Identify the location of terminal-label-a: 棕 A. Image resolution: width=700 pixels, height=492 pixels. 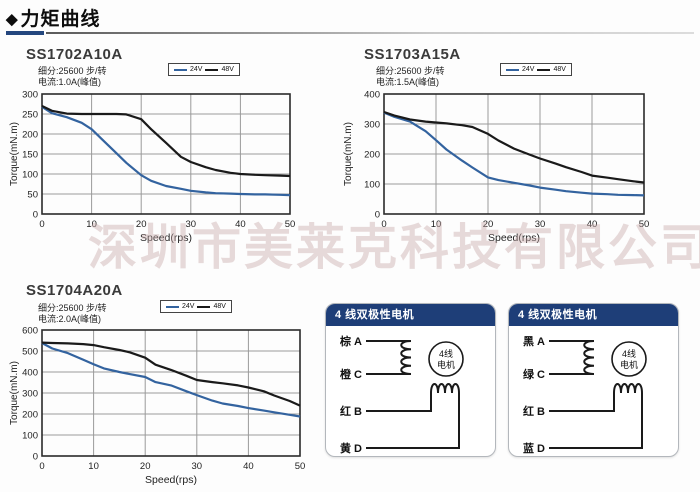
(350, 341).